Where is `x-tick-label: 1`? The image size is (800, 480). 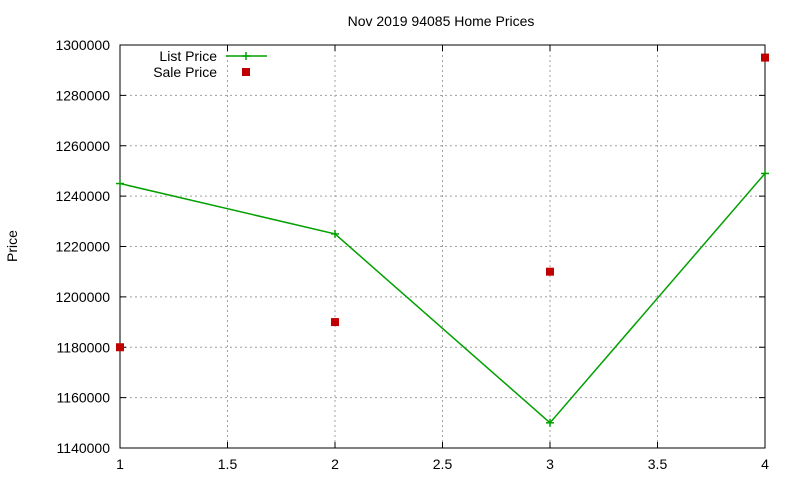
x-tick-label: 1 is located at coordinates (120, 464).